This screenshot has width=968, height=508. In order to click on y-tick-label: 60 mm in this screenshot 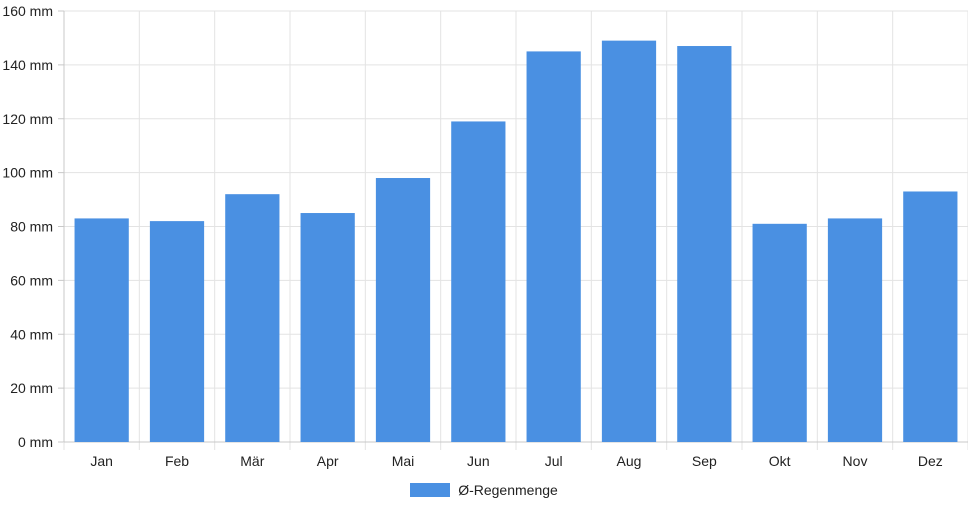, I will do `click(31, 280)`.